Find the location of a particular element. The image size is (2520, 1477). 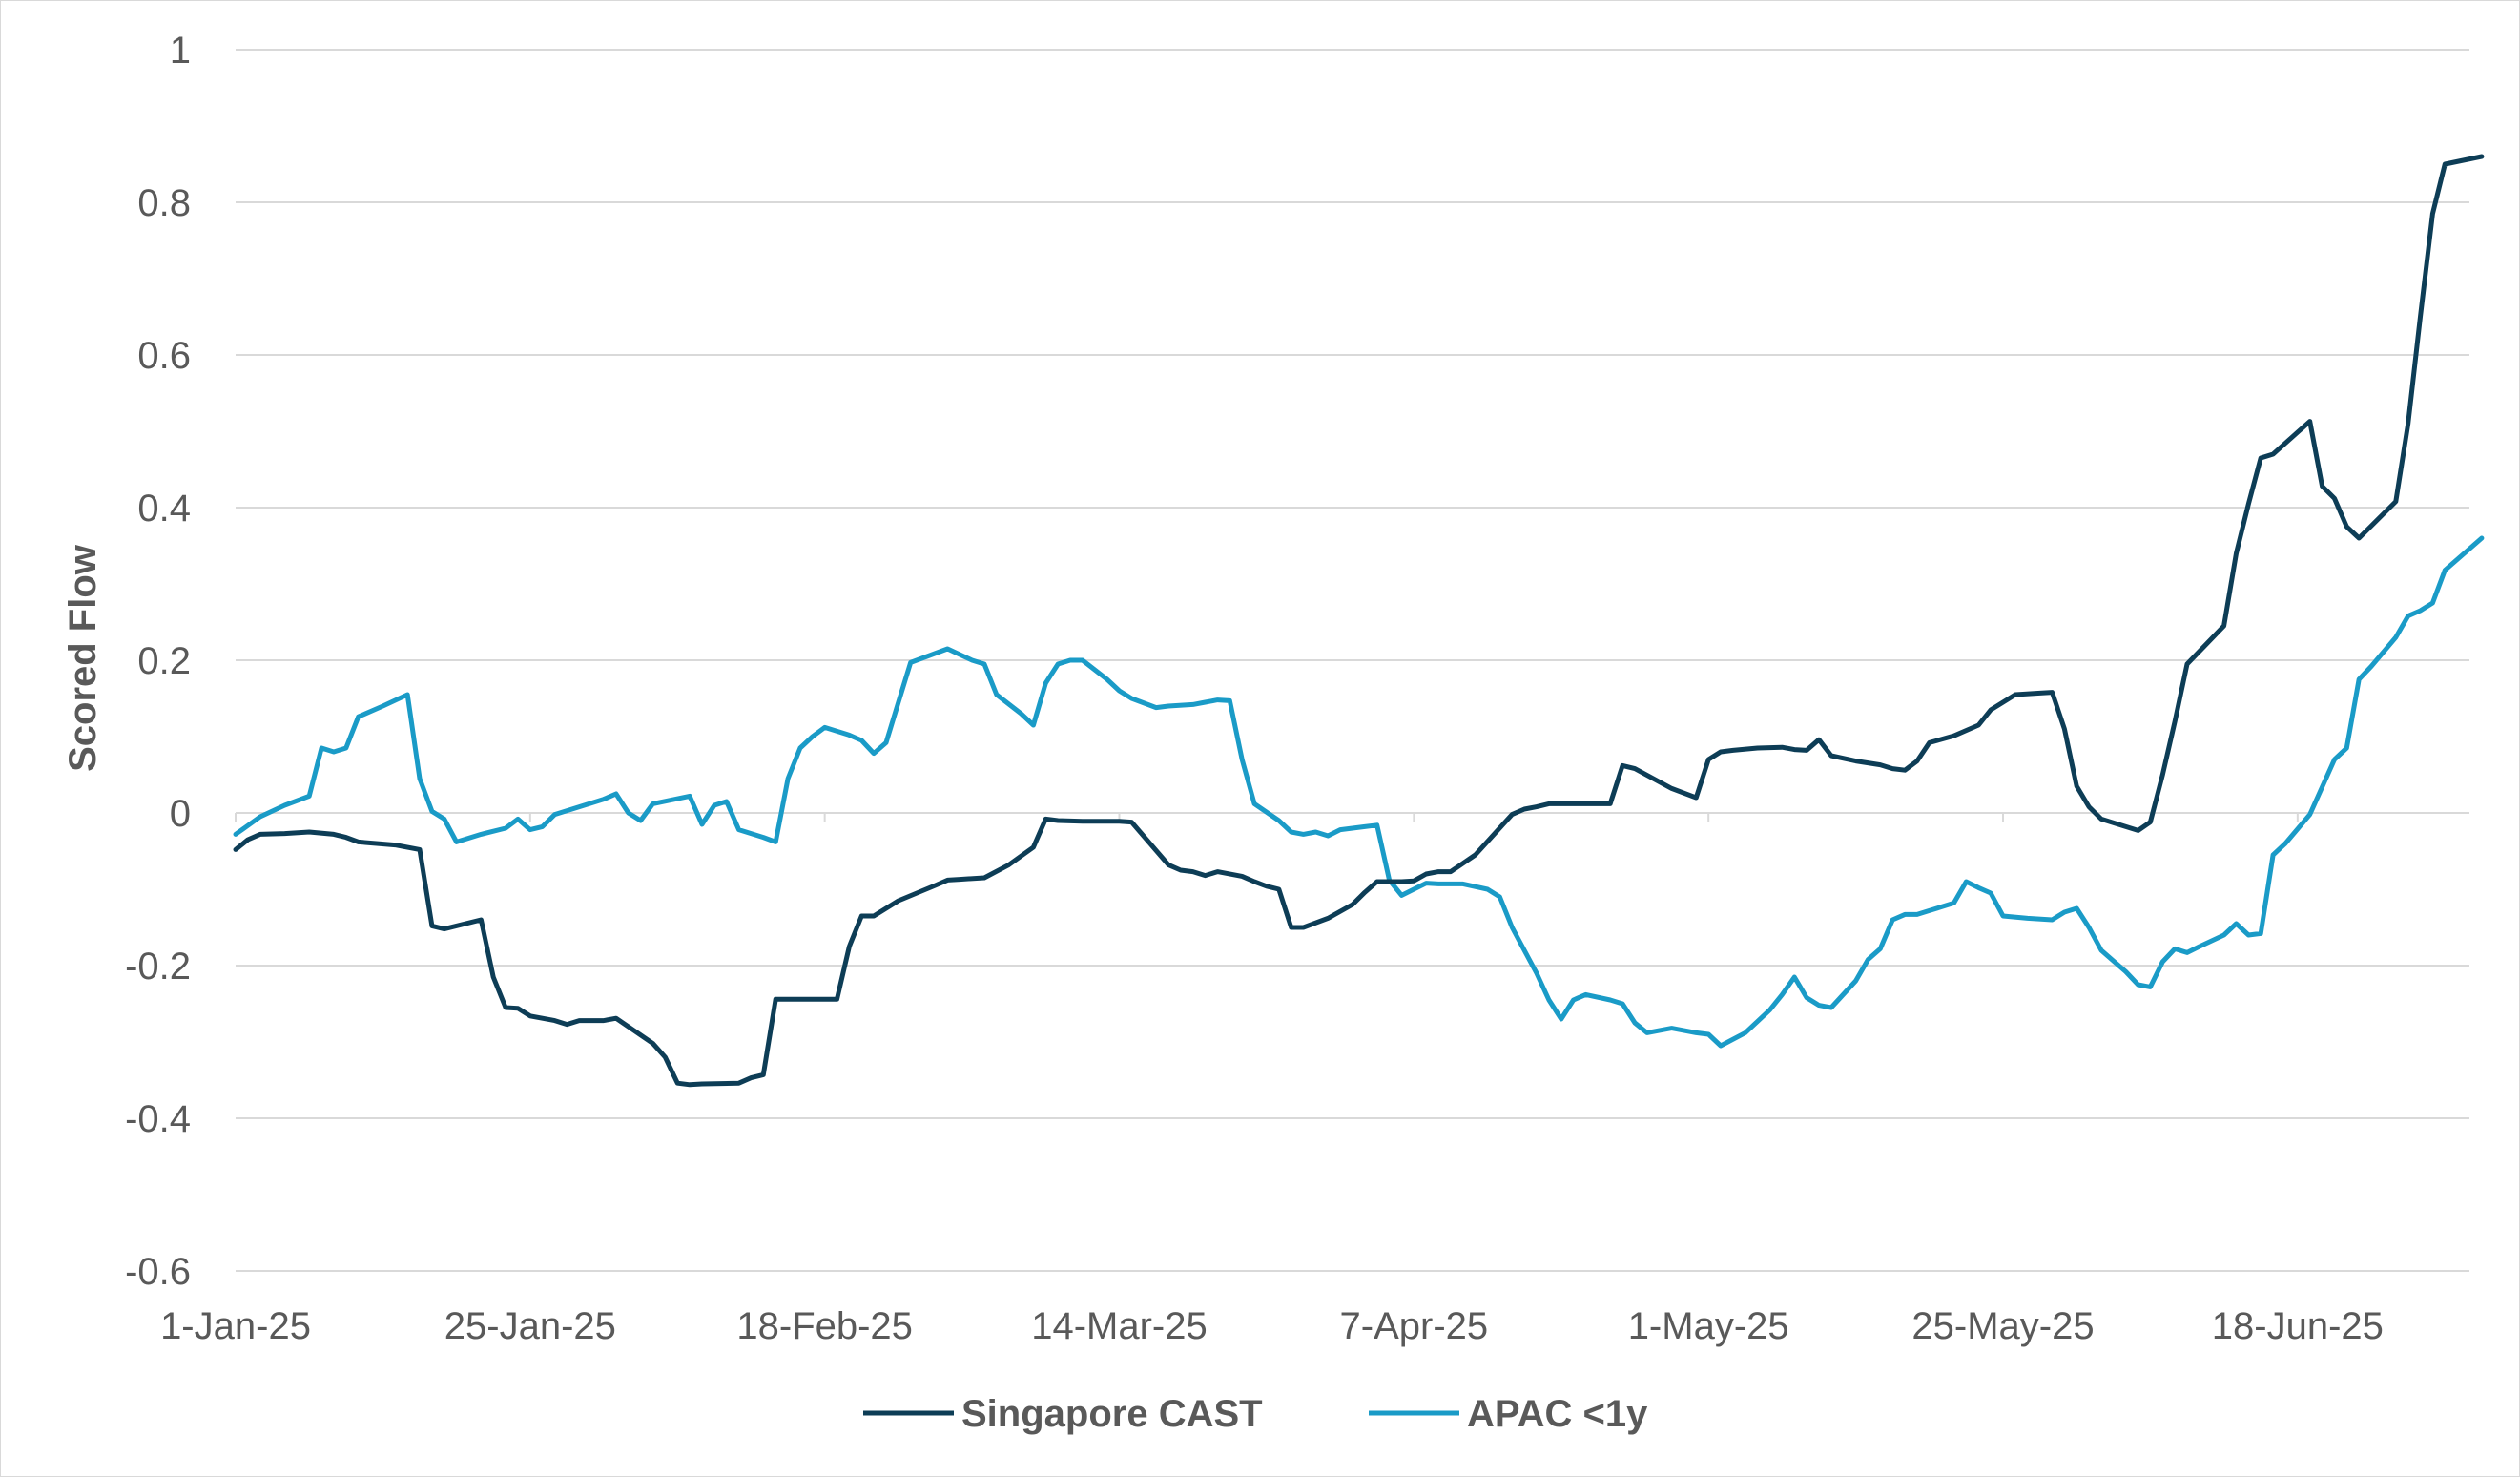

x-axis is located at coordinates (1352, 817).